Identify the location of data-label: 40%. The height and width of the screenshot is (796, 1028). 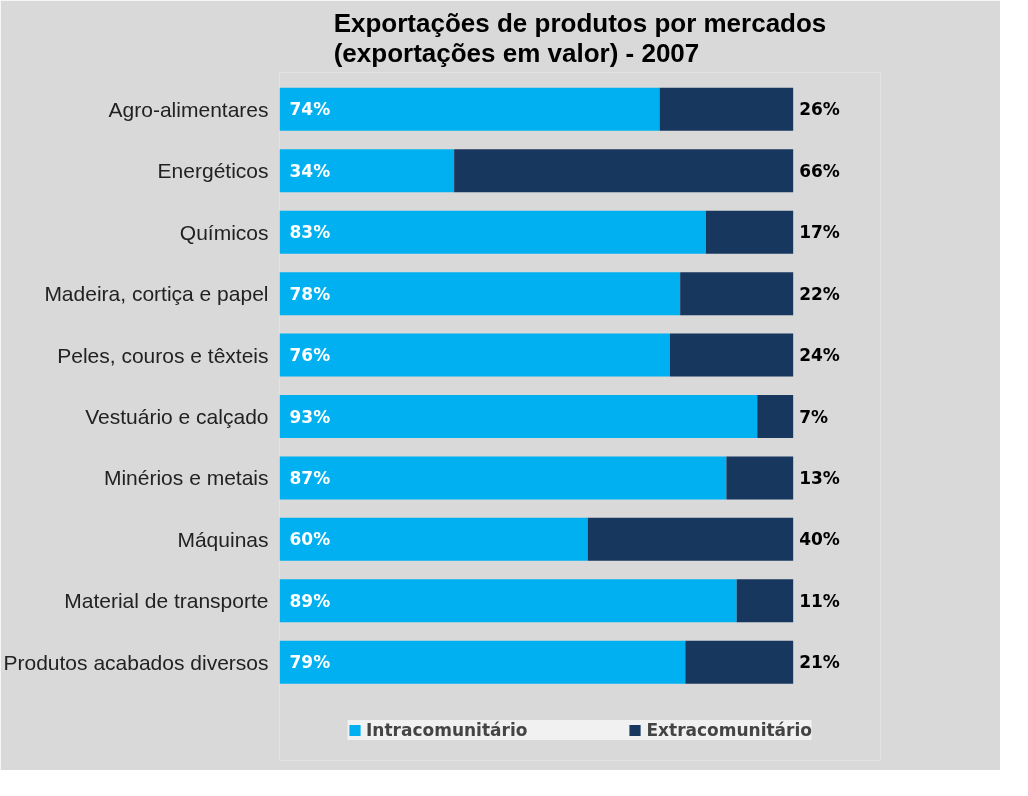
(819, 539).